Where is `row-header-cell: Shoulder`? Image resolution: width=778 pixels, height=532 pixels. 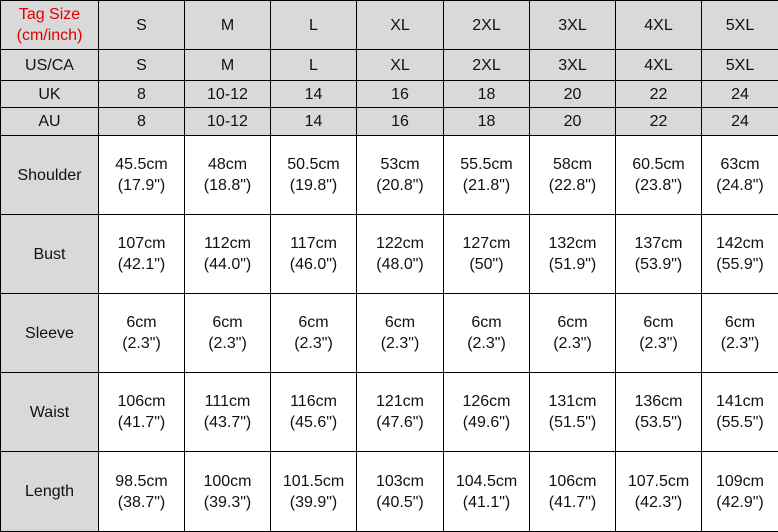
row-header-cell: Shoulder is located at coordinates (49, 175).